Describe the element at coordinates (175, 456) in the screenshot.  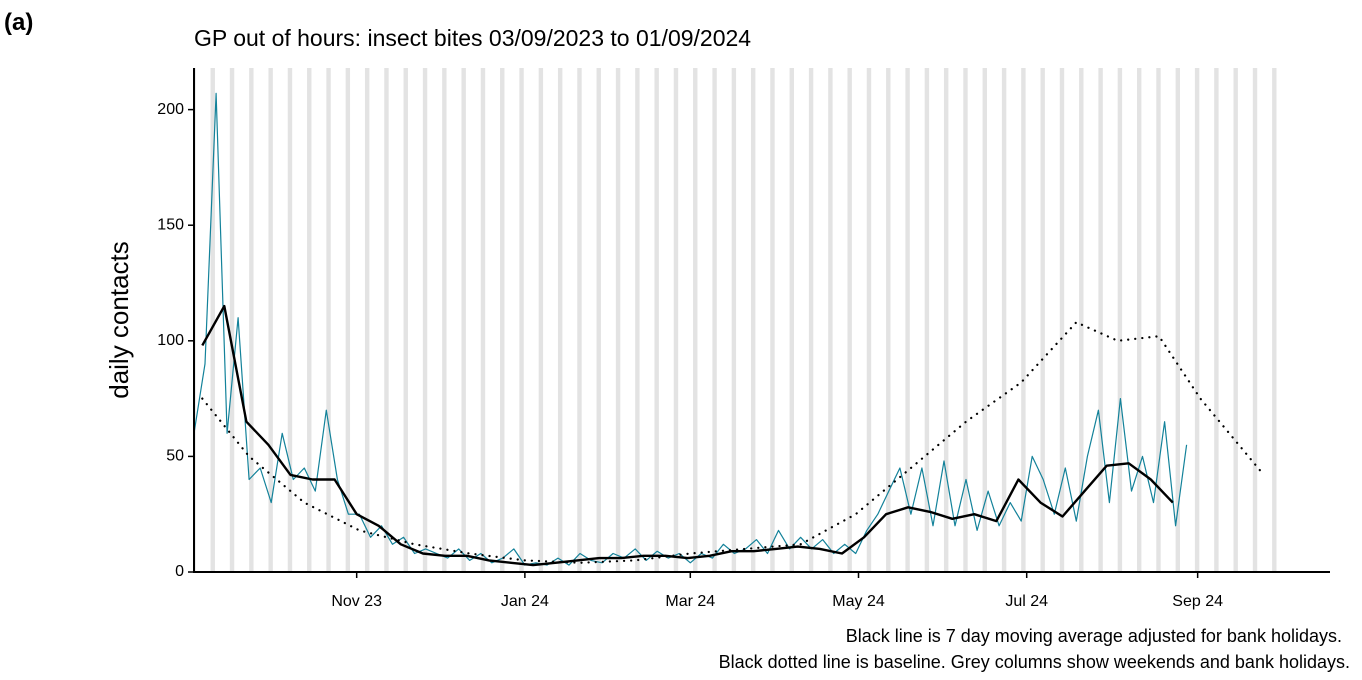
I see `y-tick-label: 50` at that location.